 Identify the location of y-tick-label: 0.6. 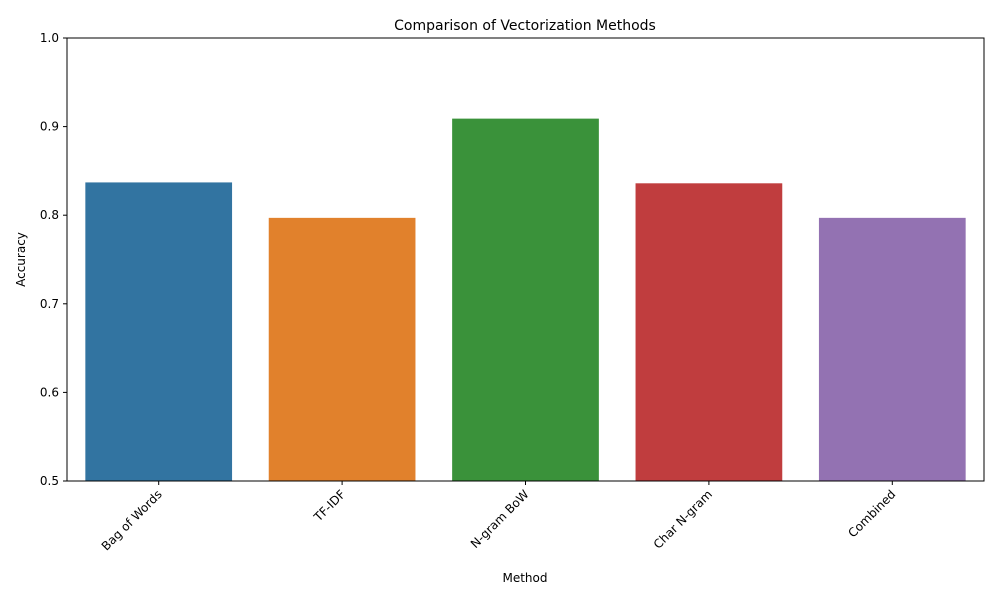
(49, 392).